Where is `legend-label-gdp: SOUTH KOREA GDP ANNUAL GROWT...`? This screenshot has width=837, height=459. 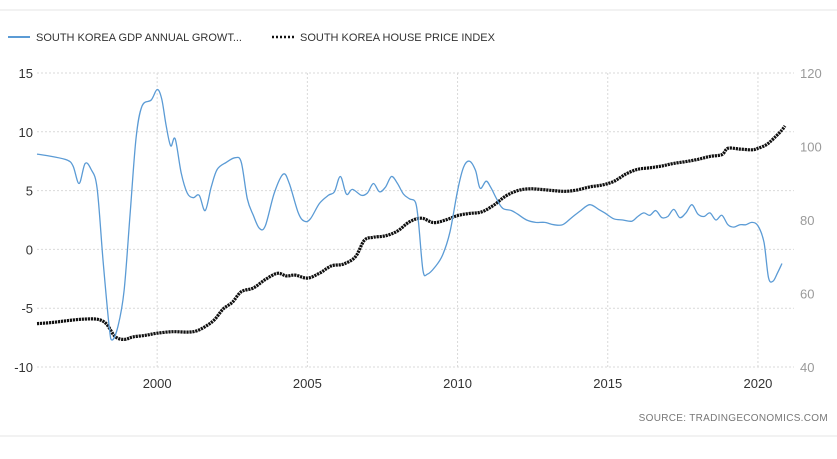
legend-label-gdp: SOUTH KOREA GDP ANNUAL GROWT... is located at coordinates (139, 38).